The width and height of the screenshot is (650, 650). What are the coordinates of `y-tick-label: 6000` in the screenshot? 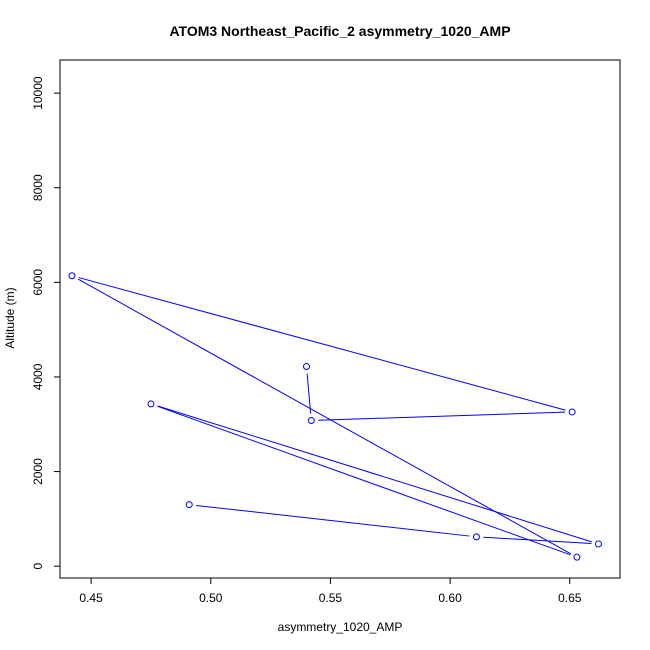 It's located at (38, 282).